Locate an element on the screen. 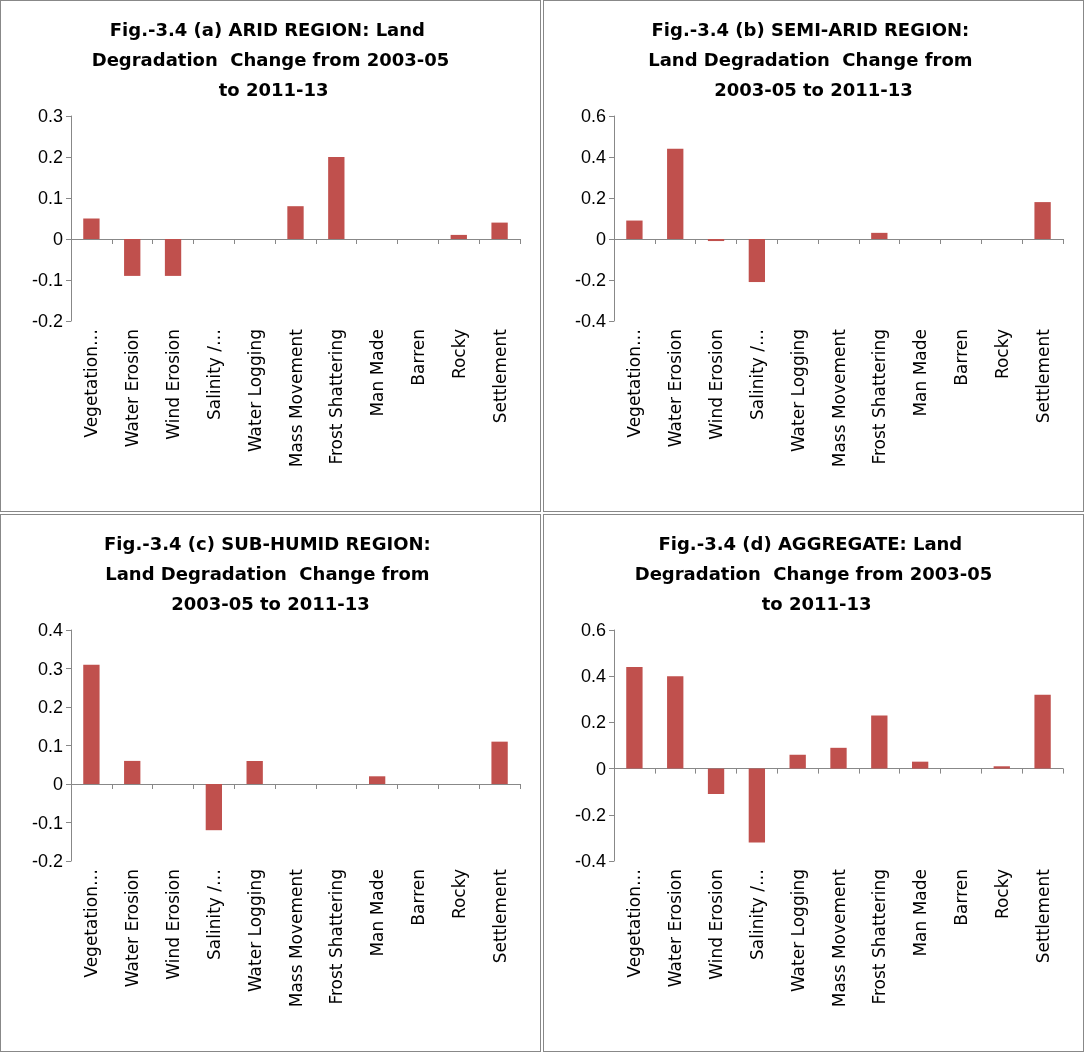 Image resolution: width=1086 pixels, height=1054 pixels. chart-title: Fig.-3.4 (c) SUB-HUMID REGION: Land Degradation Change from 2003-05 to 2011-13 is located at coordinates (270, 573).